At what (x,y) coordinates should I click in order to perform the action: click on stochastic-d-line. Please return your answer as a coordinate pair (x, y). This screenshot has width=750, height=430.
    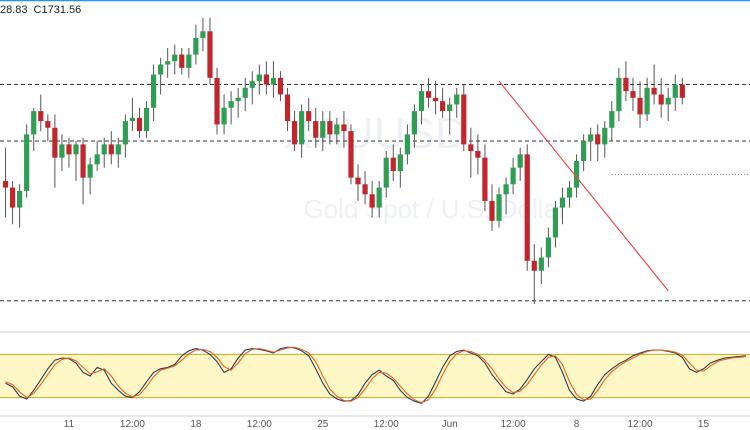
    Looking at the image, I should click on (375, 375).